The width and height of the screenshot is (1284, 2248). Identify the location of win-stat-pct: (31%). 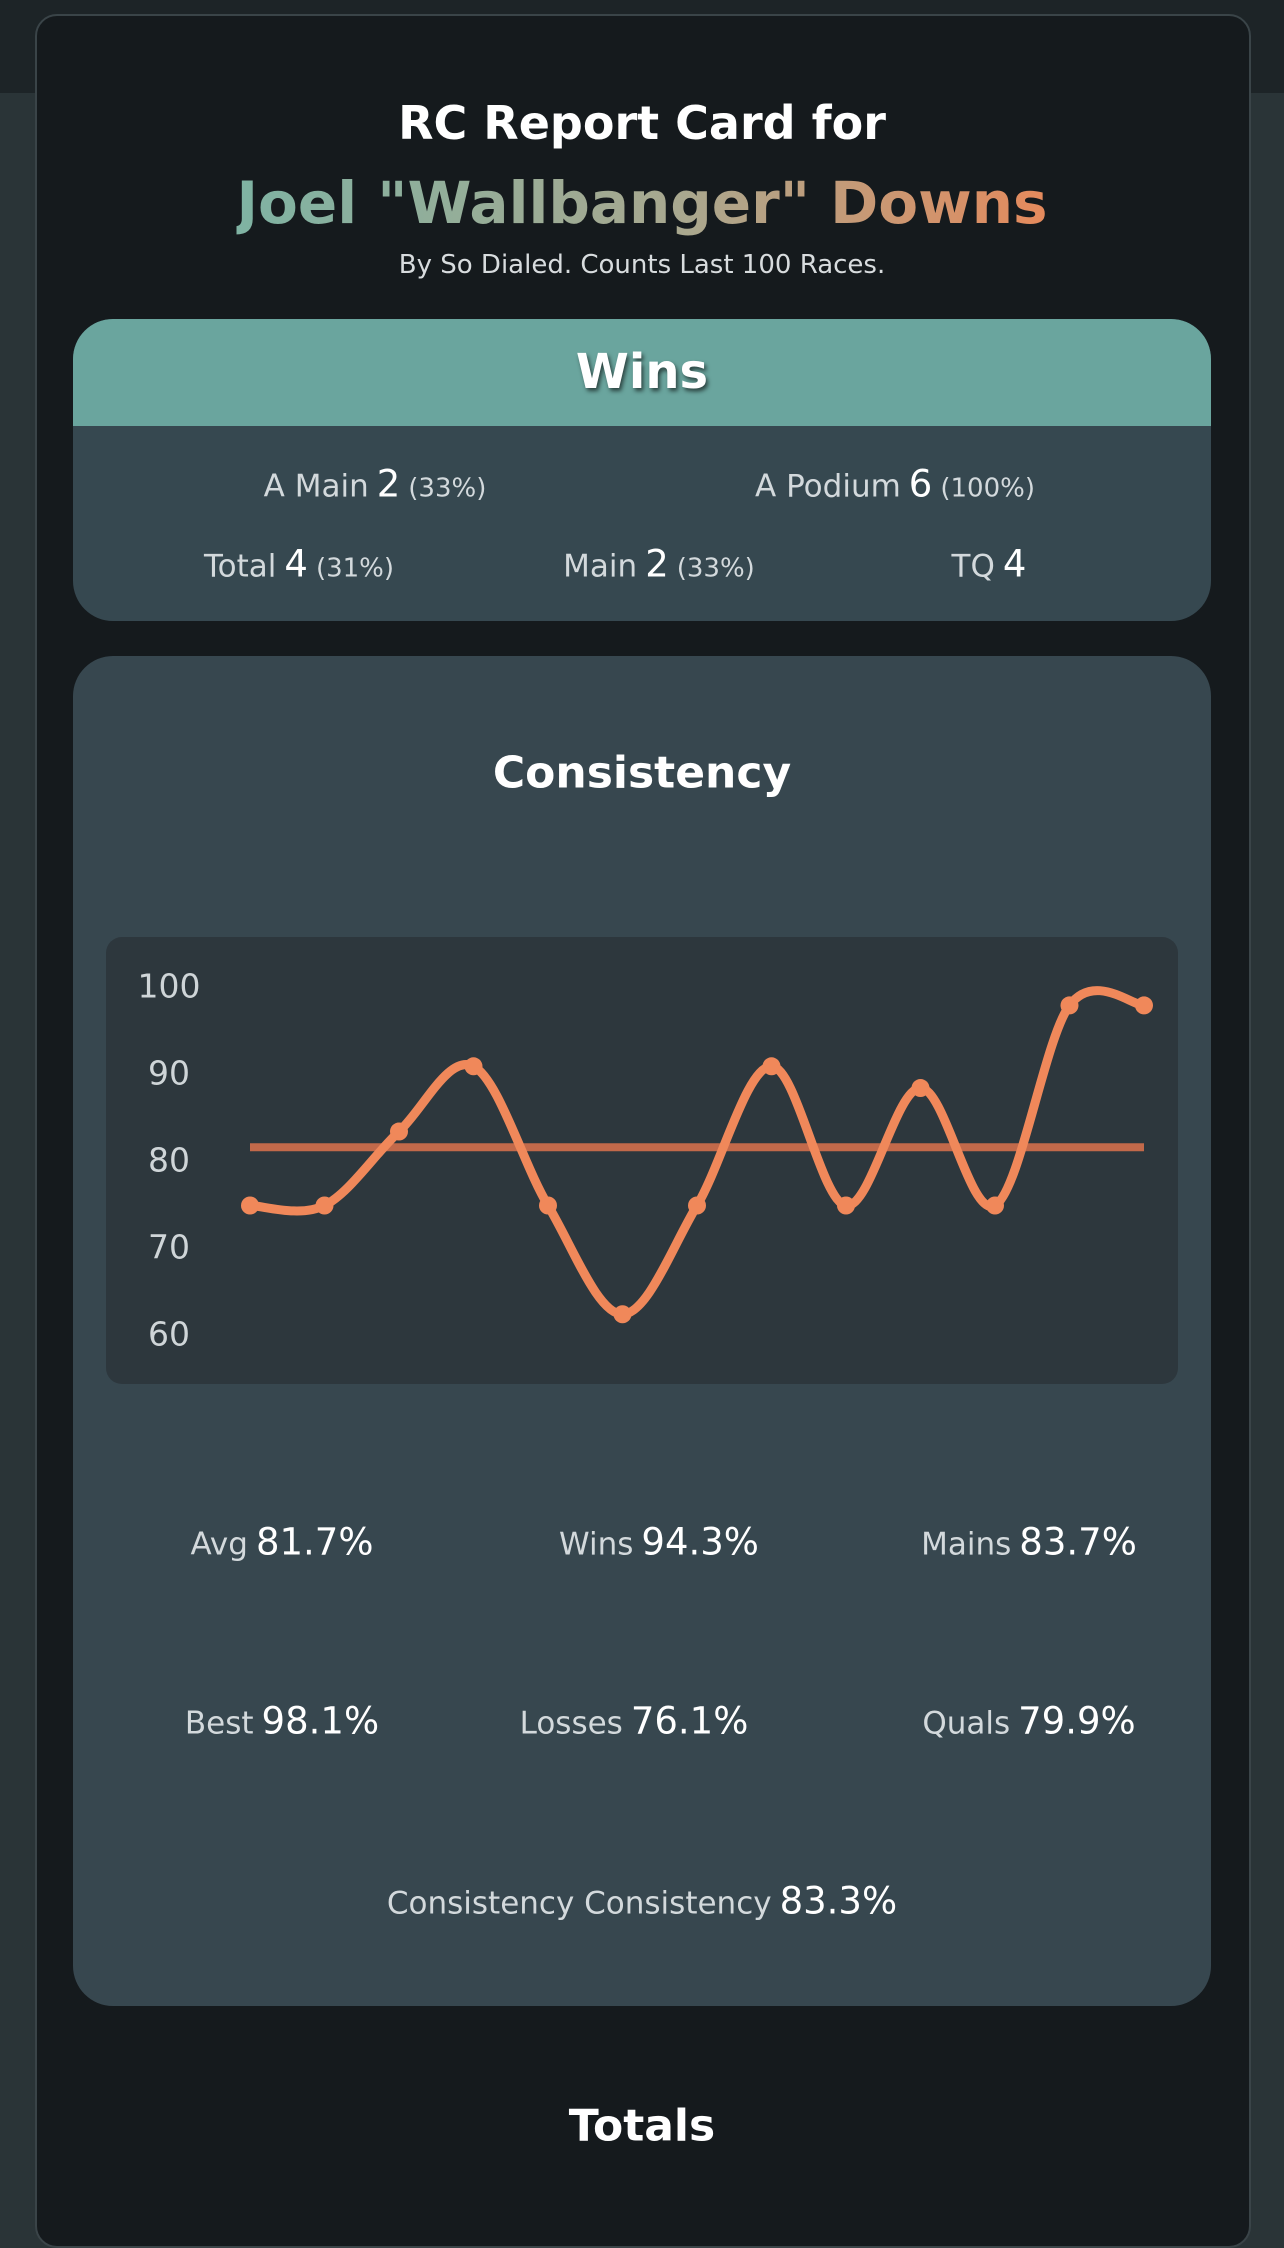
(355, 568).